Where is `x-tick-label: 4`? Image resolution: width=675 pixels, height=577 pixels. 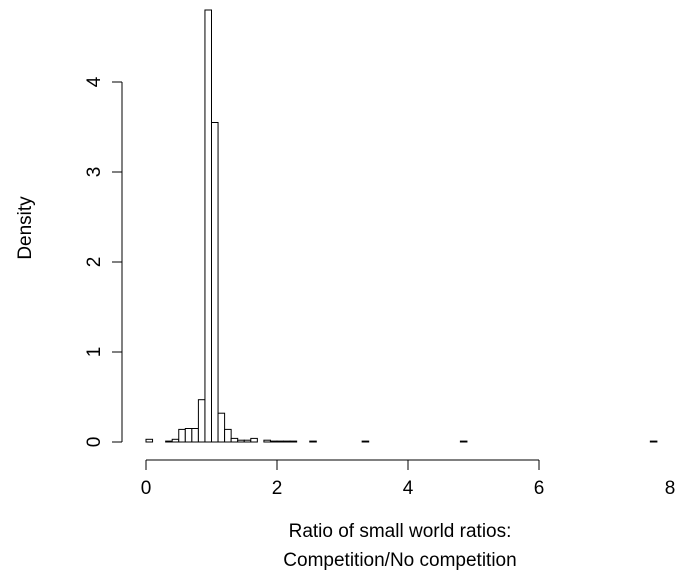
x-tick-label: 4 is located at coordinates (408, 488).